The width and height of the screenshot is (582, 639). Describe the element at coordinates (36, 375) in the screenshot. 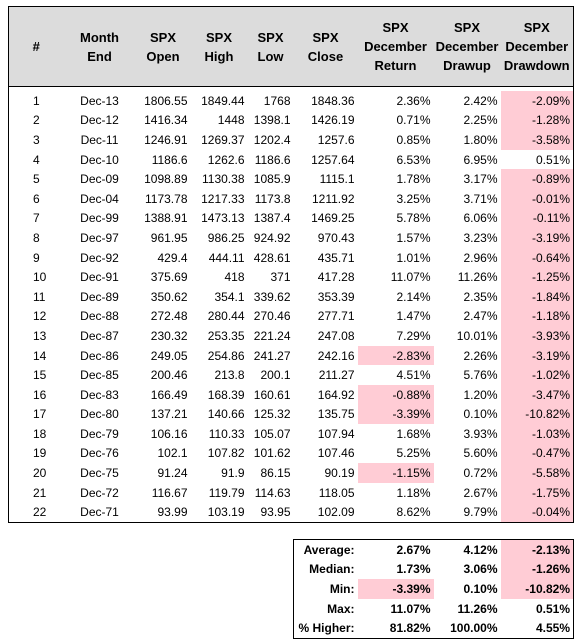

I see `cell-rank: 15` at that location.